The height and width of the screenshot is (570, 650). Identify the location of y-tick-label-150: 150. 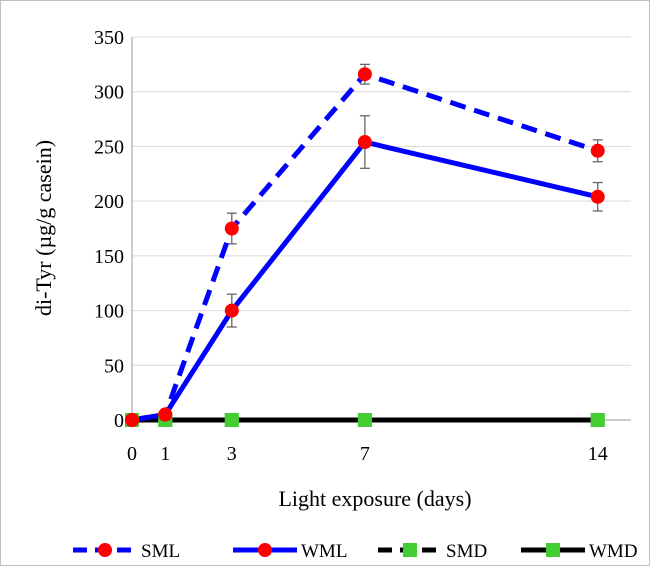
(109, 257).